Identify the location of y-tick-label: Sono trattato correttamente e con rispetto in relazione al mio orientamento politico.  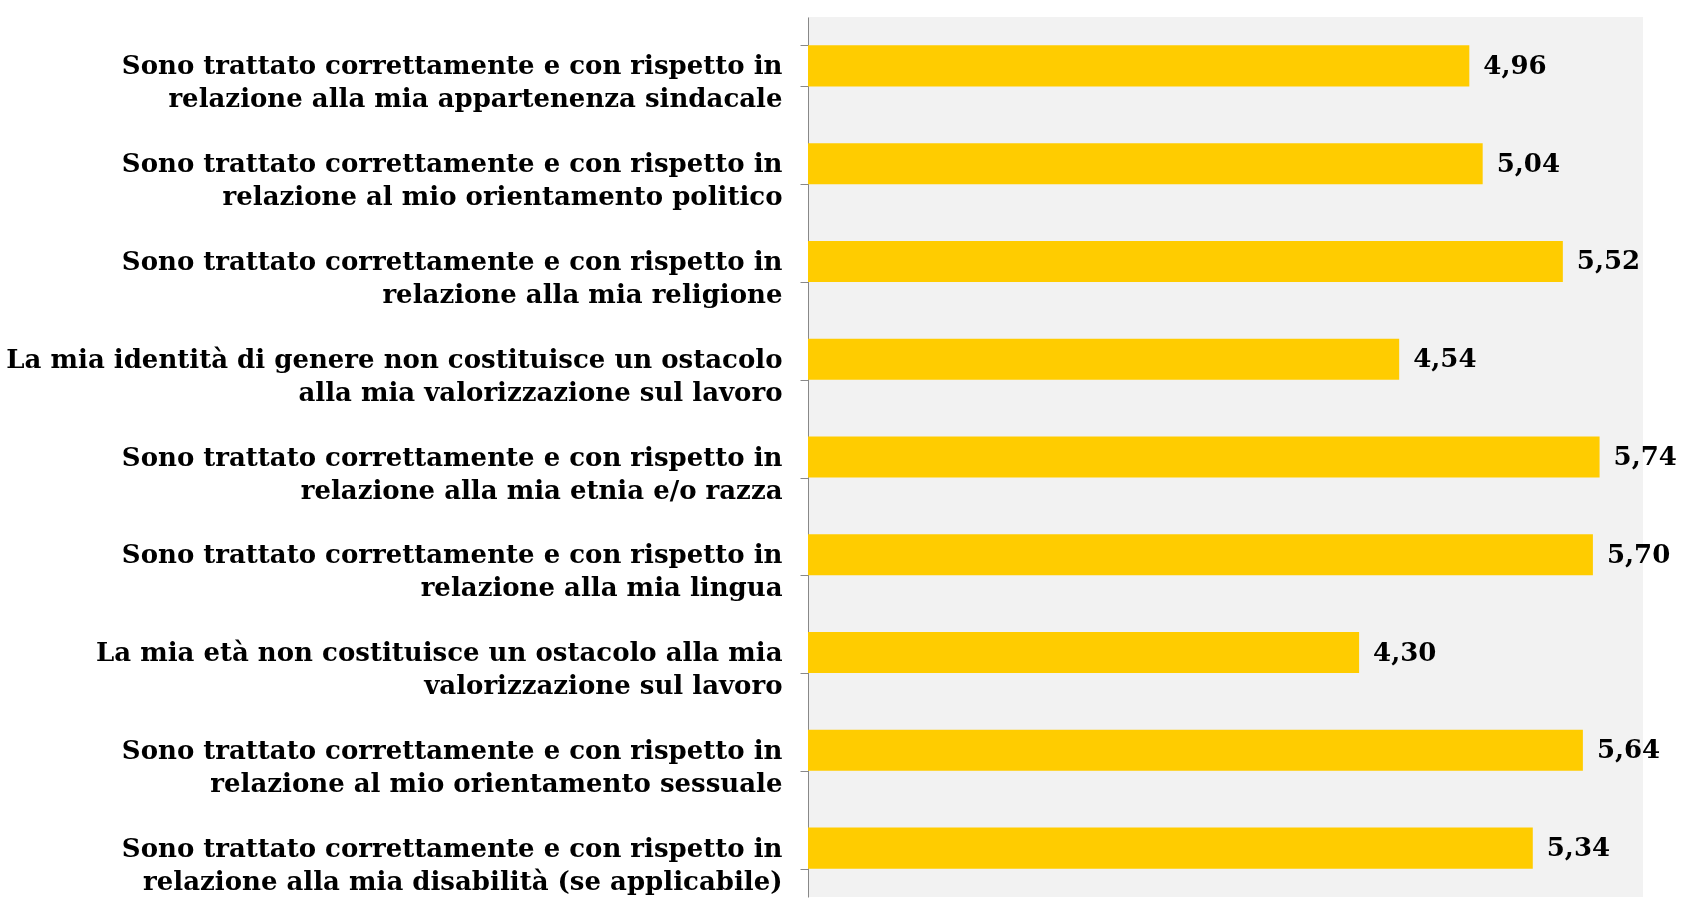
(452, 180).